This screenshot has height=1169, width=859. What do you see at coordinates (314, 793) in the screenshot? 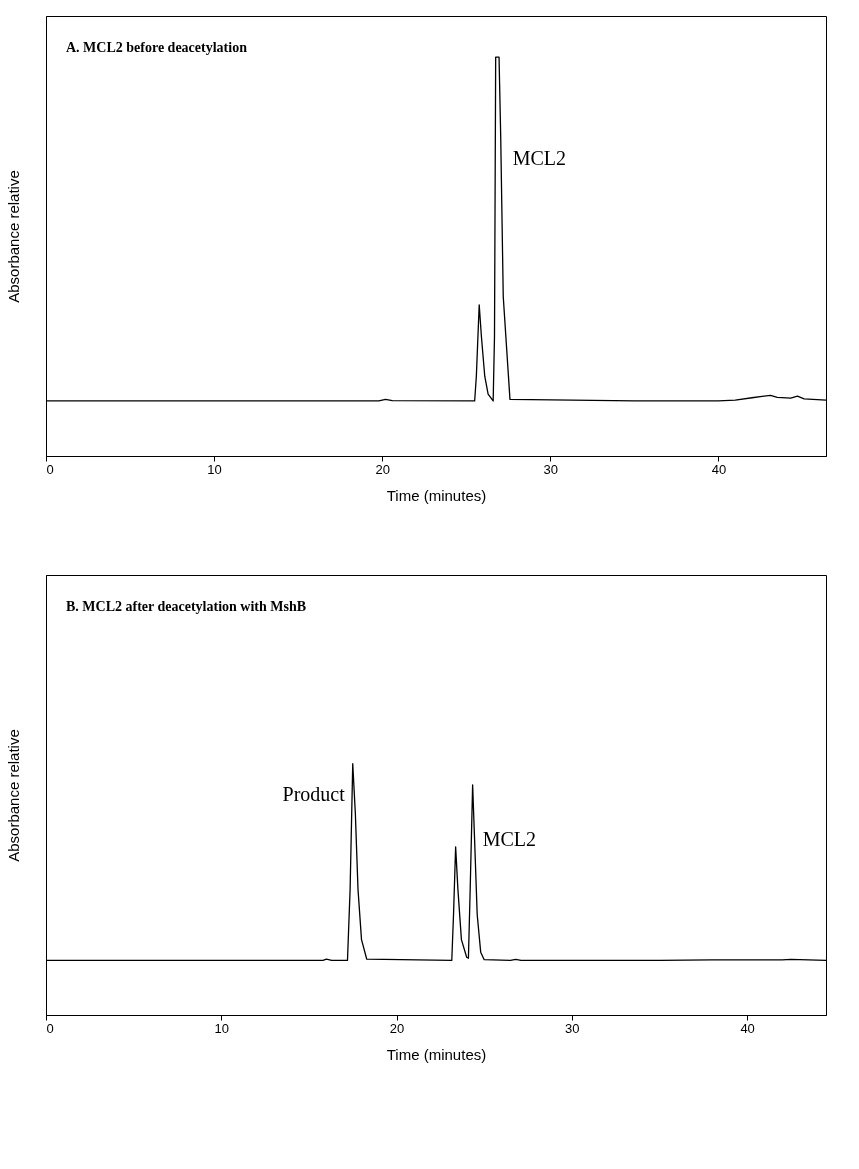
I see `annotation: Product` at bounding box center [314, 793].